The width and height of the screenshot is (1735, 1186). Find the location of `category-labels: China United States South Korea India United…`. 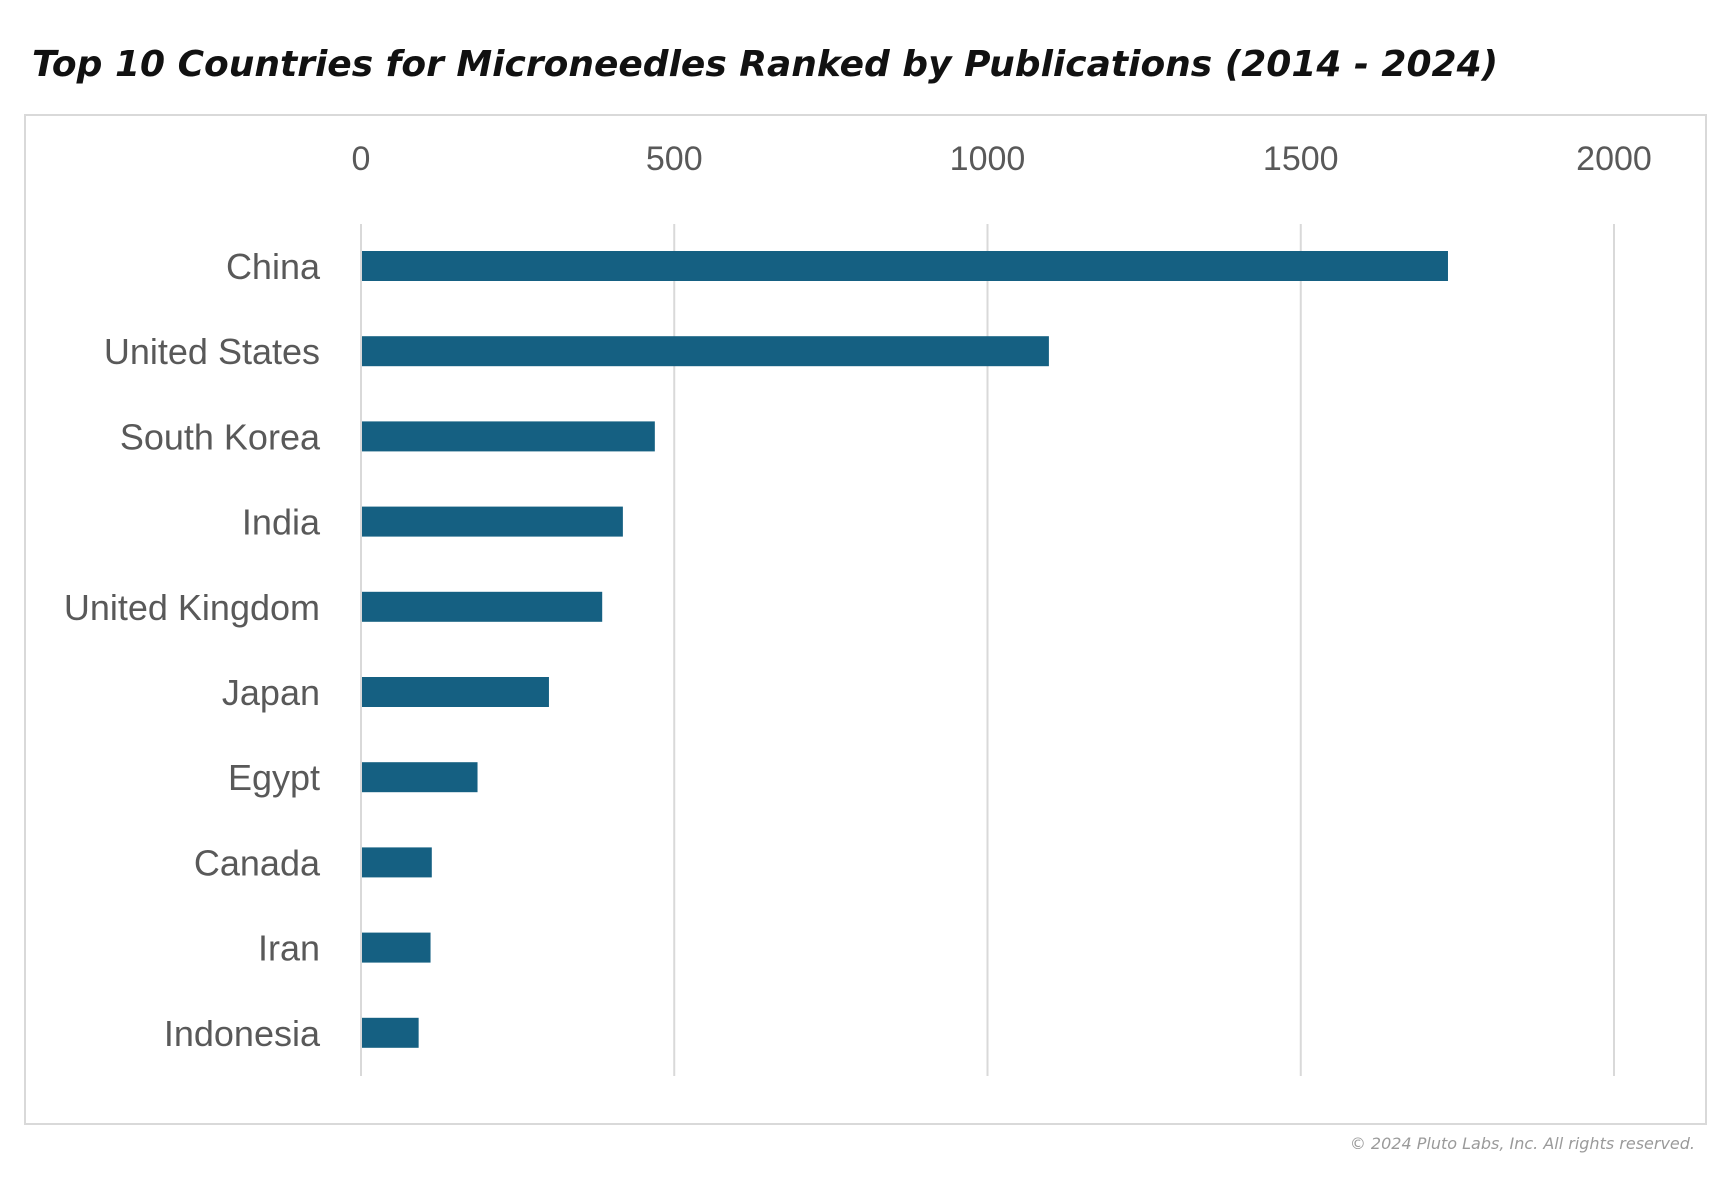

category-labels: China United States South Korea India United… is located at coordinates (192, 650).